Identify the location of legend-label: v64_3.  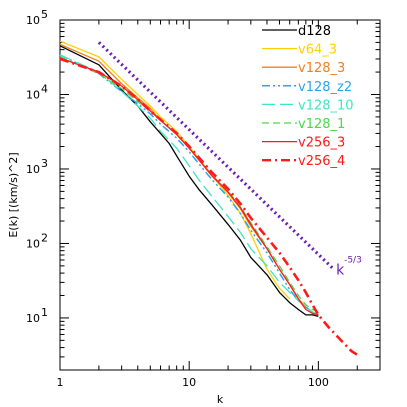
(317, 50).